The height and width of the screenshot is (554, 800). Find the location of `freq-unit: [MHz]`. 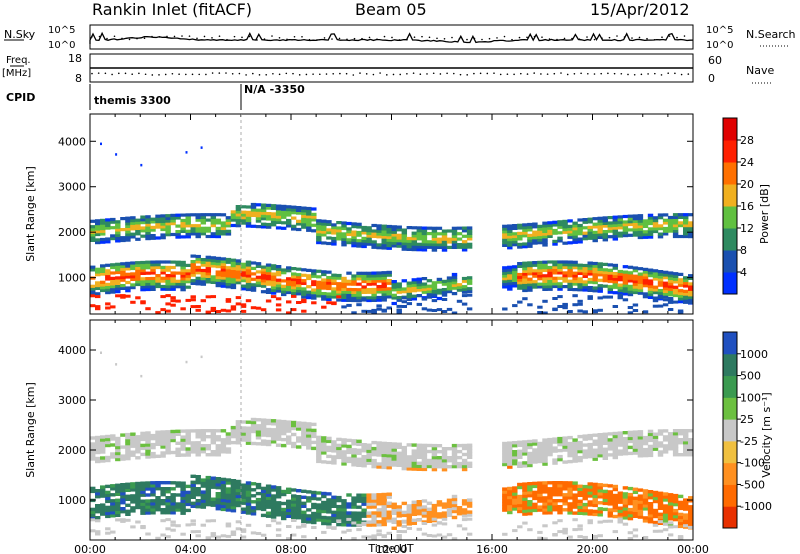

freq-unit: [MHz] is located at coordinates (16, 73).